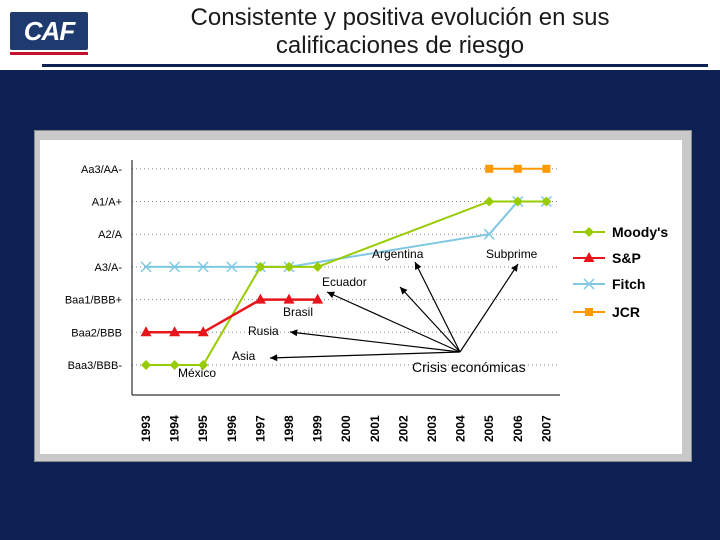  Describe the element at coordinates (589, 232) in the screenshot. I see `legend-marker-moody-s` at that location.